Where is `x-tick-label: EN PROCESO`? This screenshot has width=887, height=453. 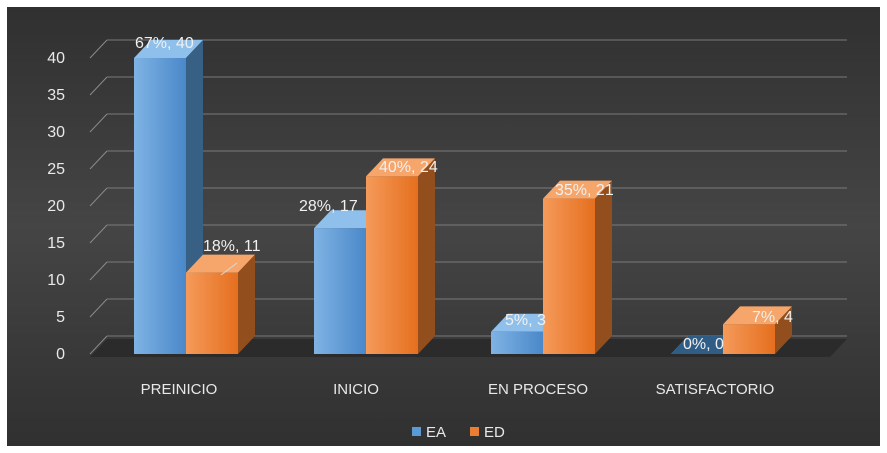 x-tick-label: EN PROCESO is located at coordinates (538, 389).